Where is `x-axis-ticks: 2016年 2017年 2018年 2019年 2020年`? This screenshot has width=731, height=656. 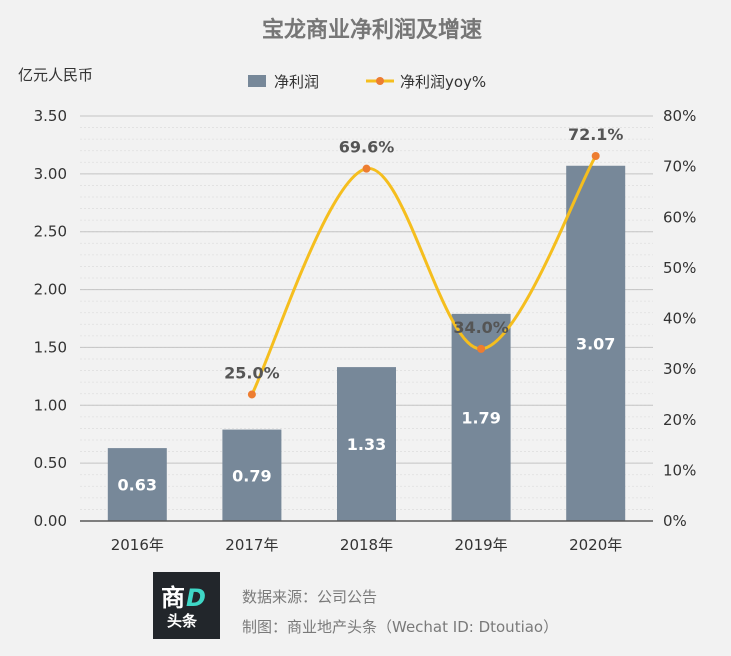 x-axis-ticks: 2016年 2017年 2018年 2019年 2020年 is located at coordinates (367, 545).